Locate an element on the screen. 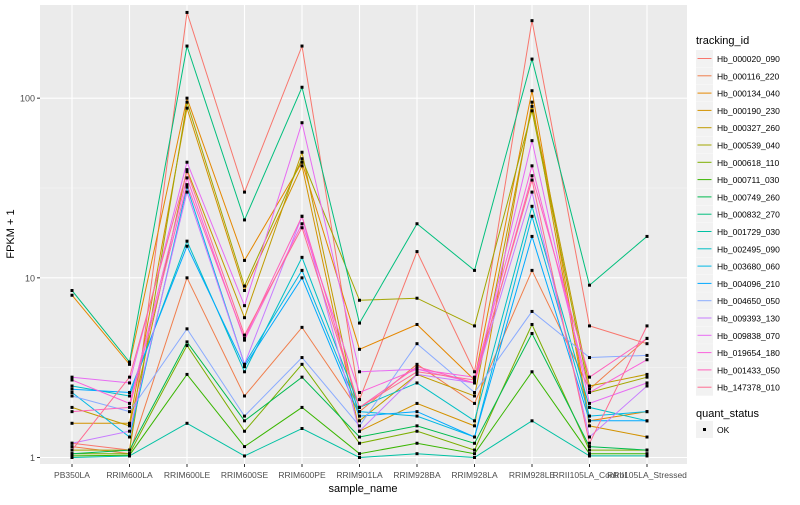  x-tick-label: RRIM901LA is located at coordinates (359, 475).